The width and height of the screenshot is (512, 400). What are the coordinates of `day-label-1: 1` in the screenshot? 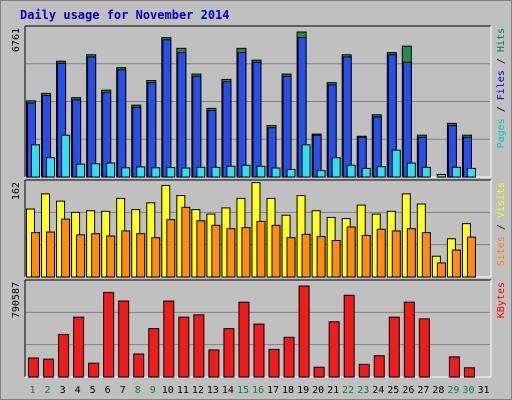 It's located at (33, 390).